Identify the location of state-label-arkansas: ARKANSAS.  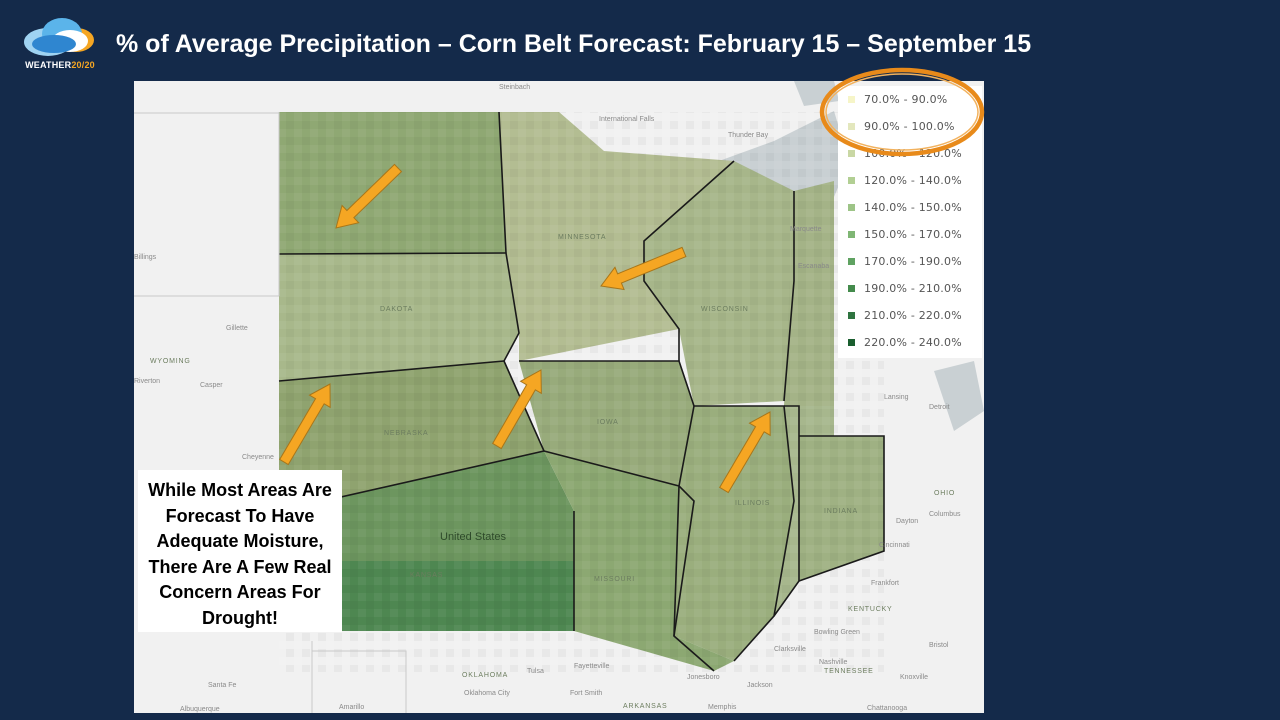
(645, 706).